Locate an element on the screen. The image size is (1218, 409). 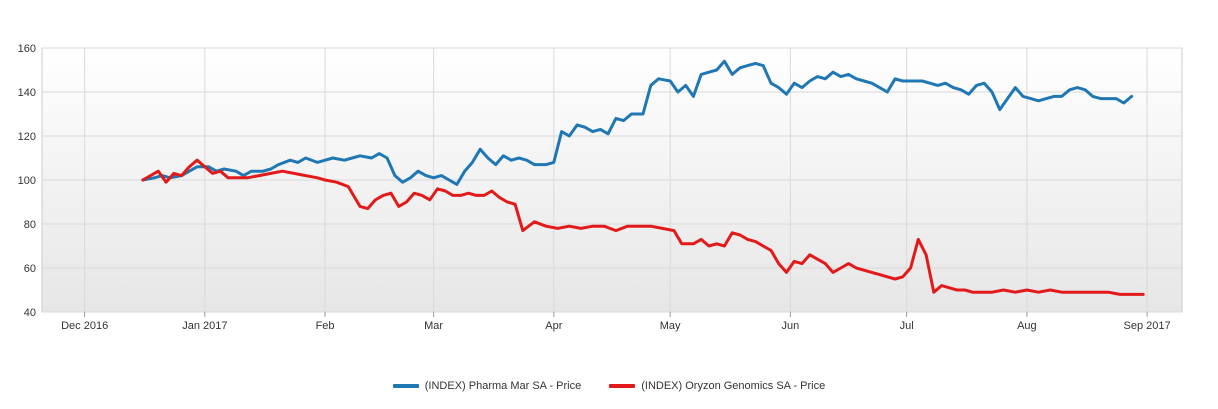
x-tick-label: Sep 2017 is located at coordinates (1147, 326).